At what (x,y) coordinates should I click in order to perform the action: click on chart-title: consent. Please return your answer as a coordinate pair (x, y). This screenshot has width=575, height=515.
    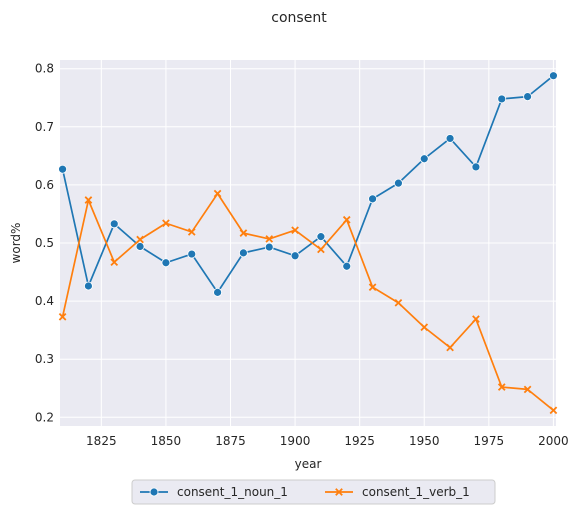
    Looking at the image, I should click on (299, 18).